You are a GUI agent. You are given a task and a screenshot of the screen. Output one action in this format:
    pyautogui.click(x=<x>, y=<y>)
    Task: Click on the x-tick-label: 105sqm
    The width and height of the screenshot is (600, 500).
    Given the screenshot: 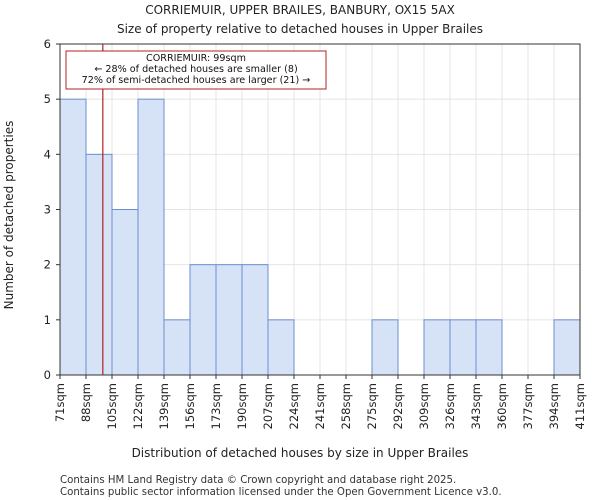 What is the action you would take?
    pyautogui.click(x=112, y=406)
    